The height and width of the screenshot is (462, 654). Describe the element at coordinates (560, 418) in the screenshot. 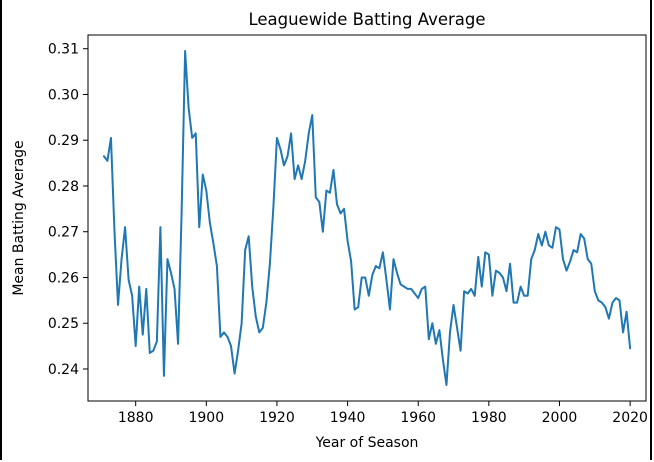

I see `x-tick-label: 2000` at that location.